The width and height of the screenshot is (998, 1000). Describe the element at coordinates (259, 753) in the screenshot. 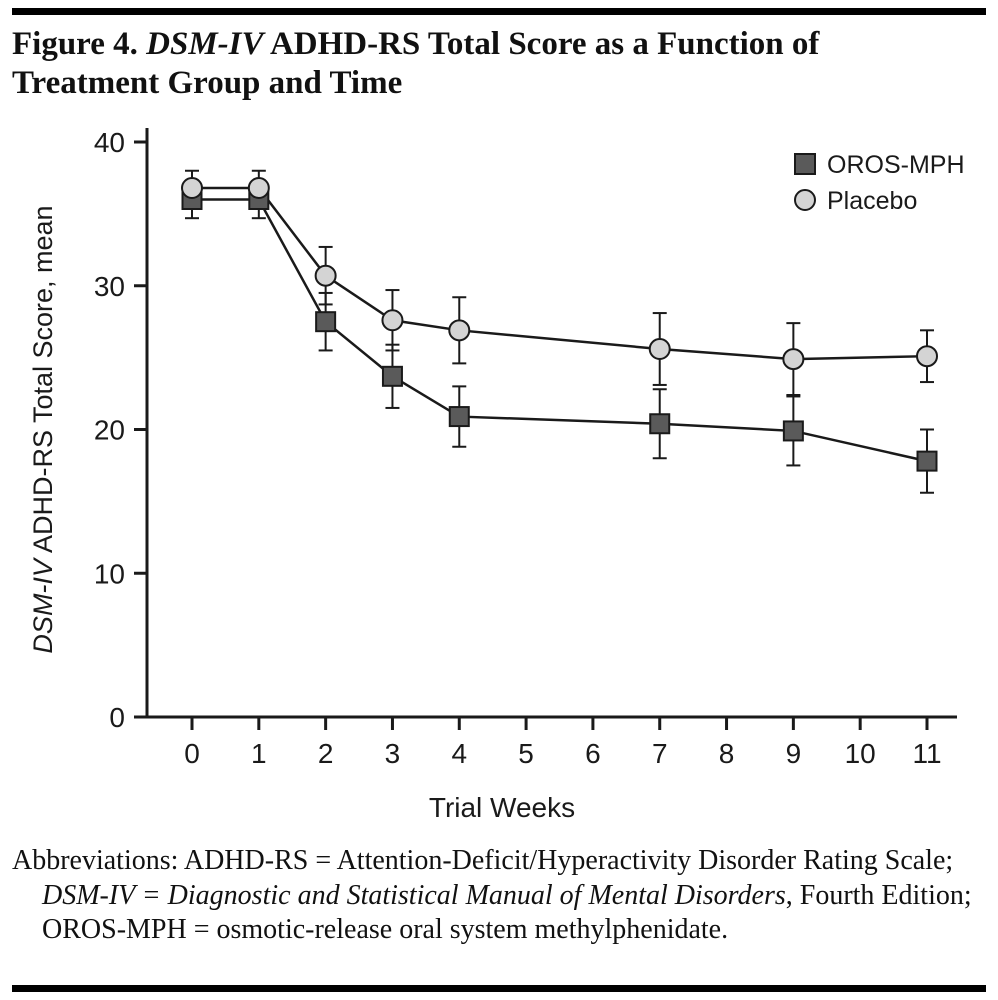

I see `x-tick-label: 1` at that location.